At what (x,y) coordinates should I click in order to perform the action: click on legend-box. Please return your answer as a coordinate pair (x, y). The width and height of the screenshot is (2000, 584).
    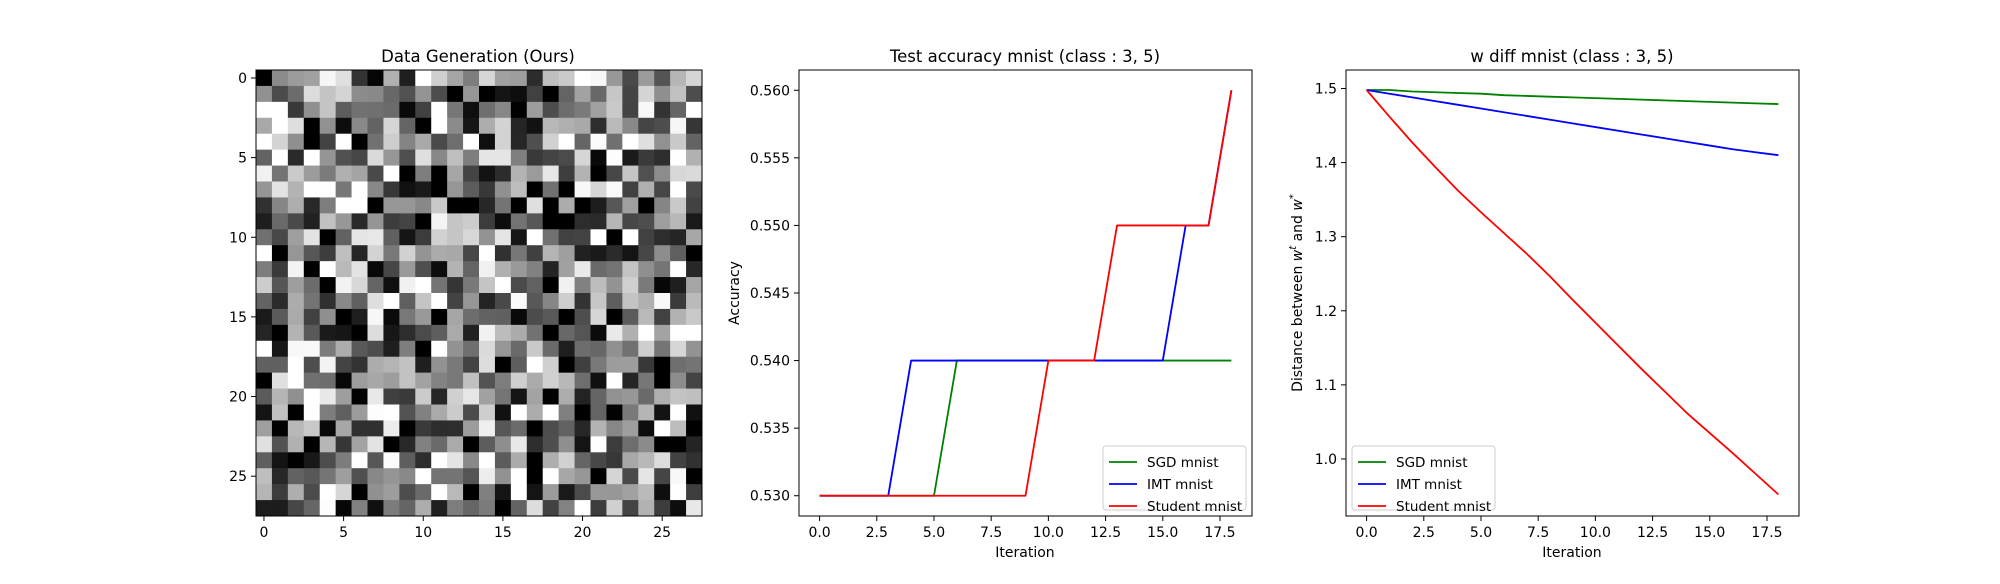
    Looking at the image, I should click on (1174, 478).